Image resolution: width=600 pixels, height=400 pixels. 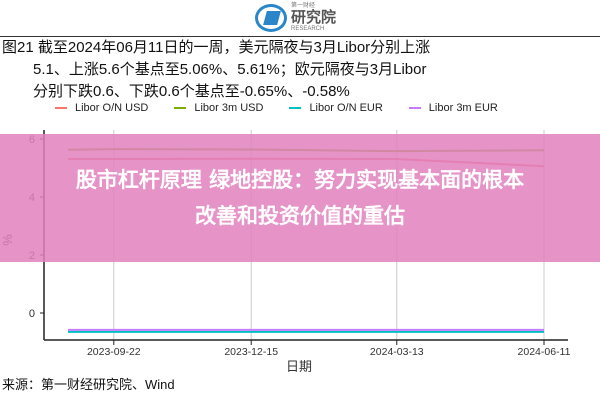 I want to click on x-tick-label: 2023-12-15, so click(x=251, y=352).